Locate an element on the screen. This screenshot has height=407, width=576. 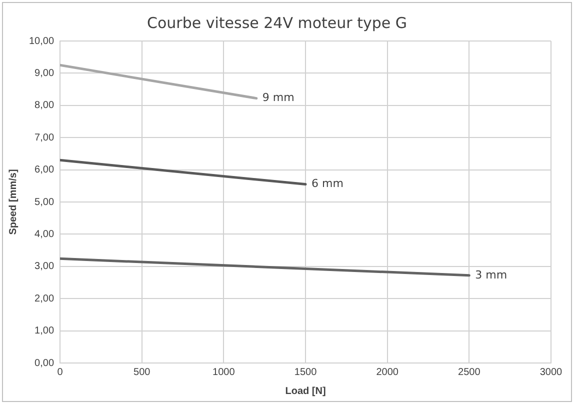
y-tick-label: 1,00 is located at coordinates (44, 331).